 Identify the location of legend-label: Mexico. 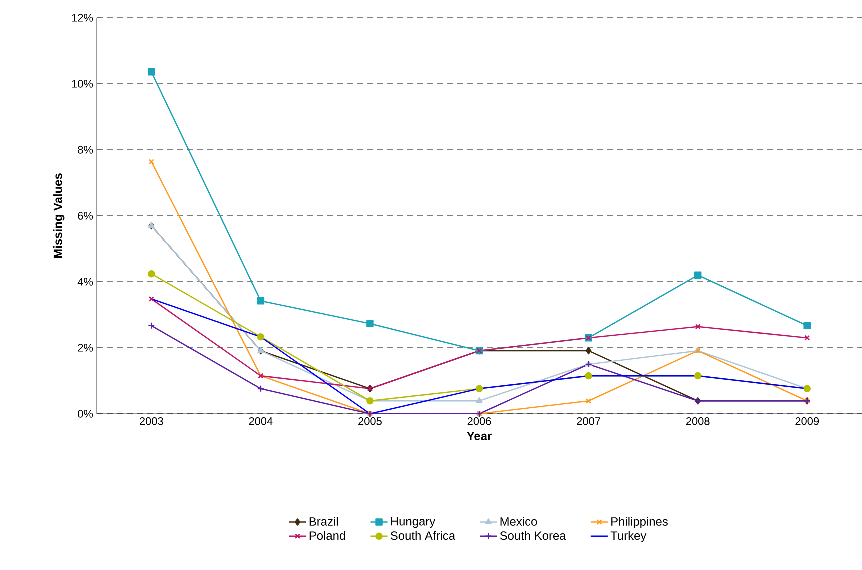
(519, 521).